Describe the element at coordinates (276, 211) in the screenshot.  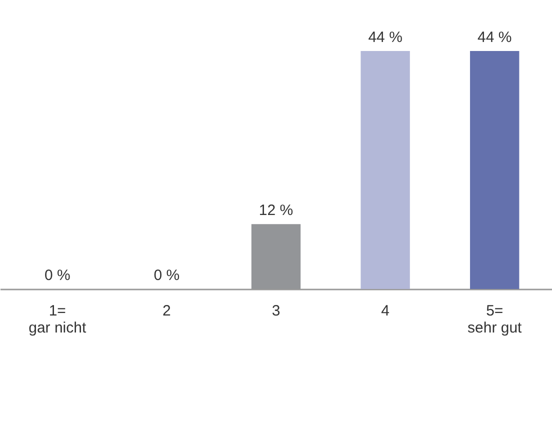
I see `data-label: 12 %` at that location.